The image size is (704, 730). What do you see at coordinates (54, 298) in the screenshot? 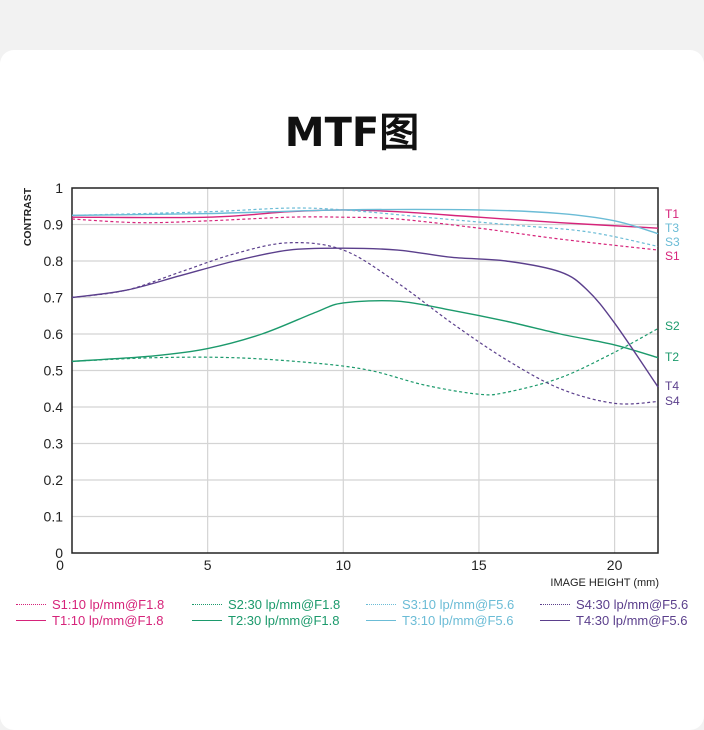
I see `y-tick-label: 0.7` at bounding box center [54, 298].